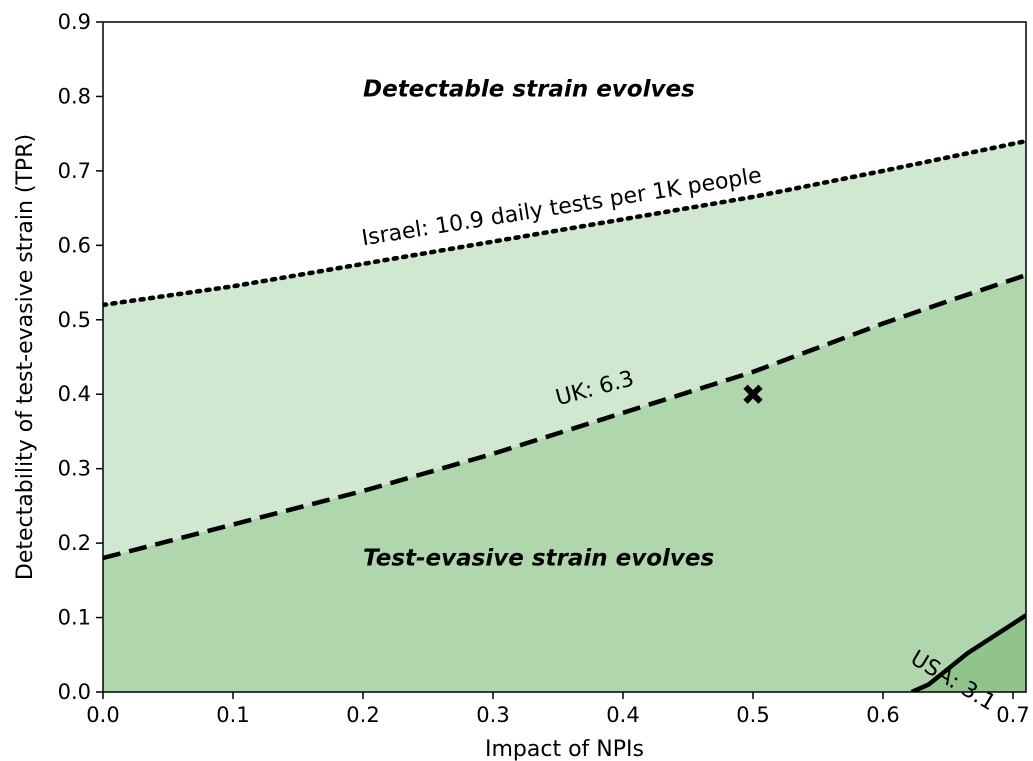 Image resolution: width=1033 pixels, height=761 pixels. What do you see at coordinates (362, 715) in the screenshot?
I see `x-tick-label: 0.2` at bounding box center [362, 715].